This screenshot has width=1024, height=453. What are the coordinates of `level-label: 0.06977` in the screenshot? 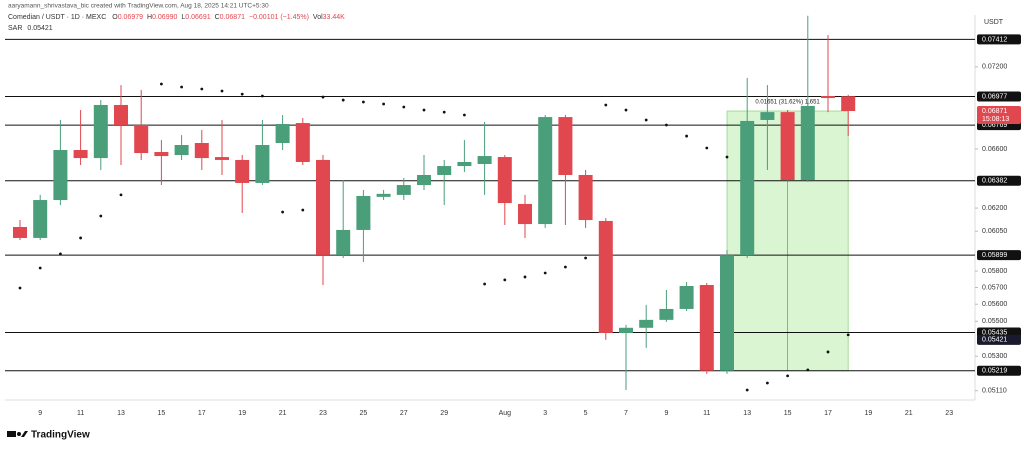 It's located at (994, 96).